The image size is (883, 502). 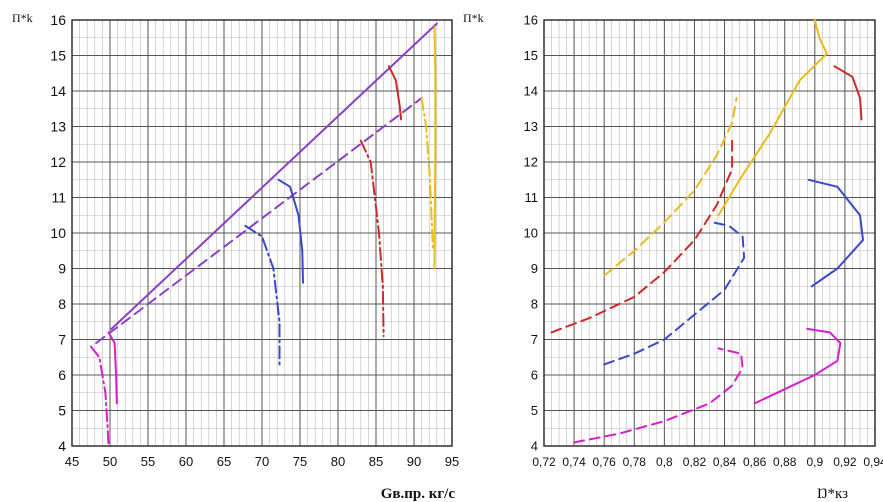 What do you see at coordinates (605, 462) in the screenshot?
I see `x-tick-label: 0,76` at bounding box center [605, 462].